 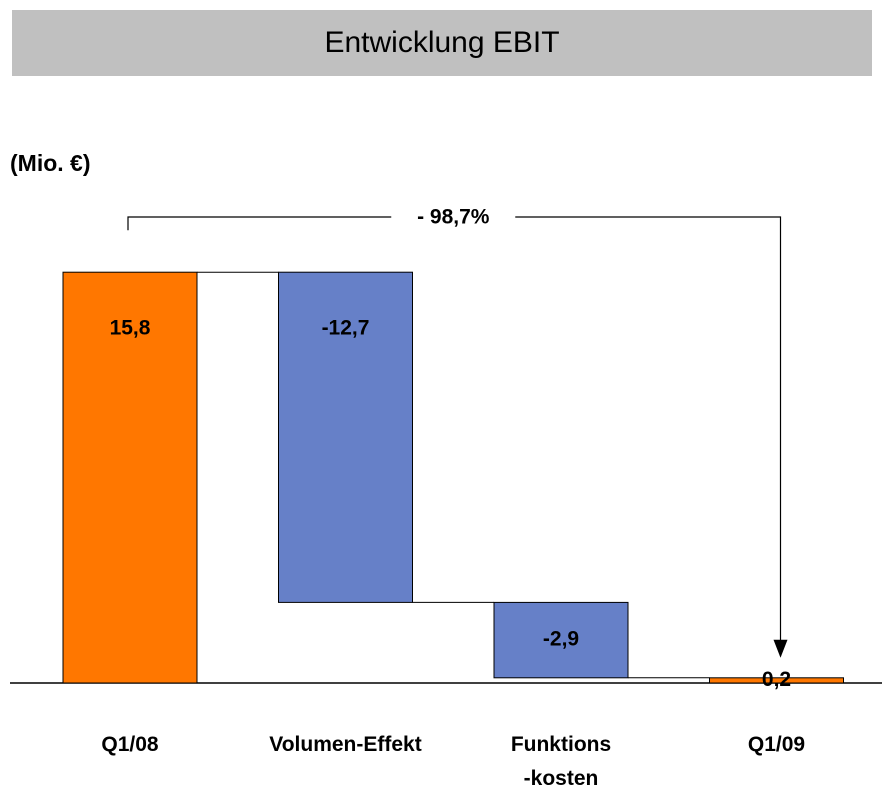 I want to click on x-tick-label: Q1/08, so click(x=130, y=744).